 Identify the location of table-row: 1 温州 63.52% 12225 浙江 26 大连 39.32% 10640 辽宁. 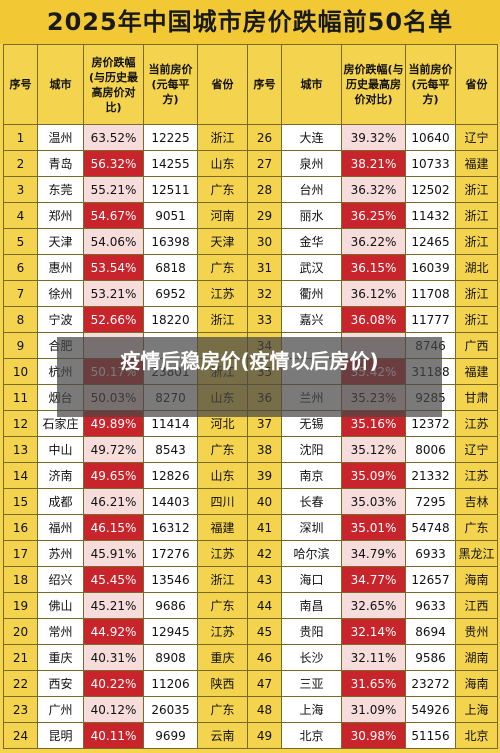
(250, 137).